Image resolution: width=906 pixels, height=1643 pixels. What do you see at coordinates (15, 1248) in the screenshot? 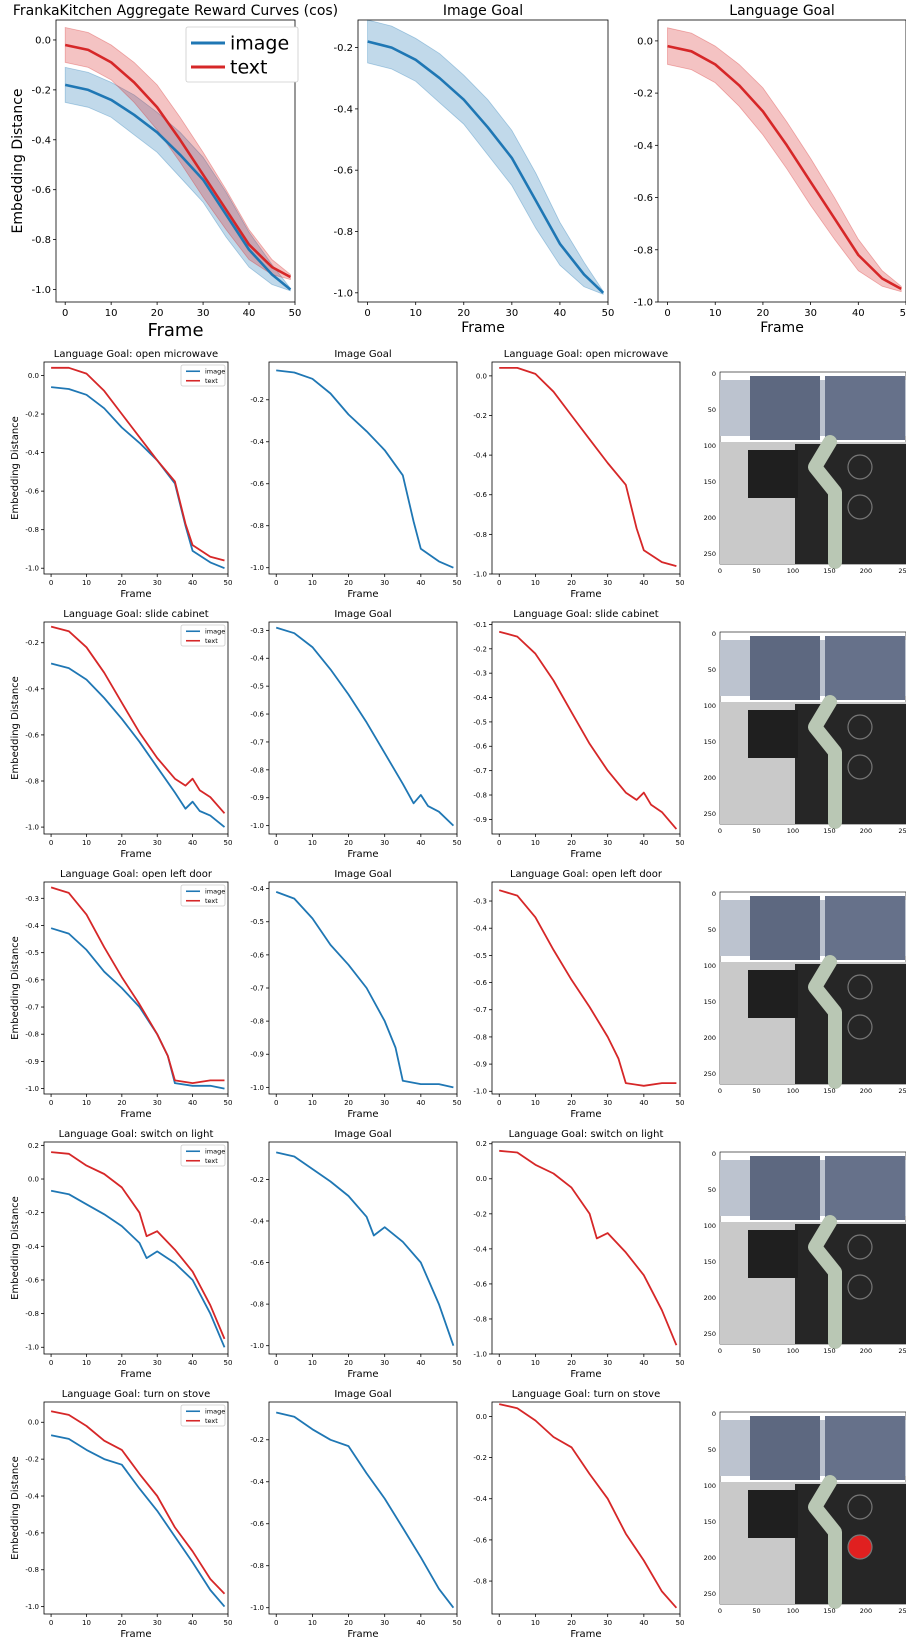
I see `y-axis-label: Embedding Distance` at bounding box center [15, 1248].